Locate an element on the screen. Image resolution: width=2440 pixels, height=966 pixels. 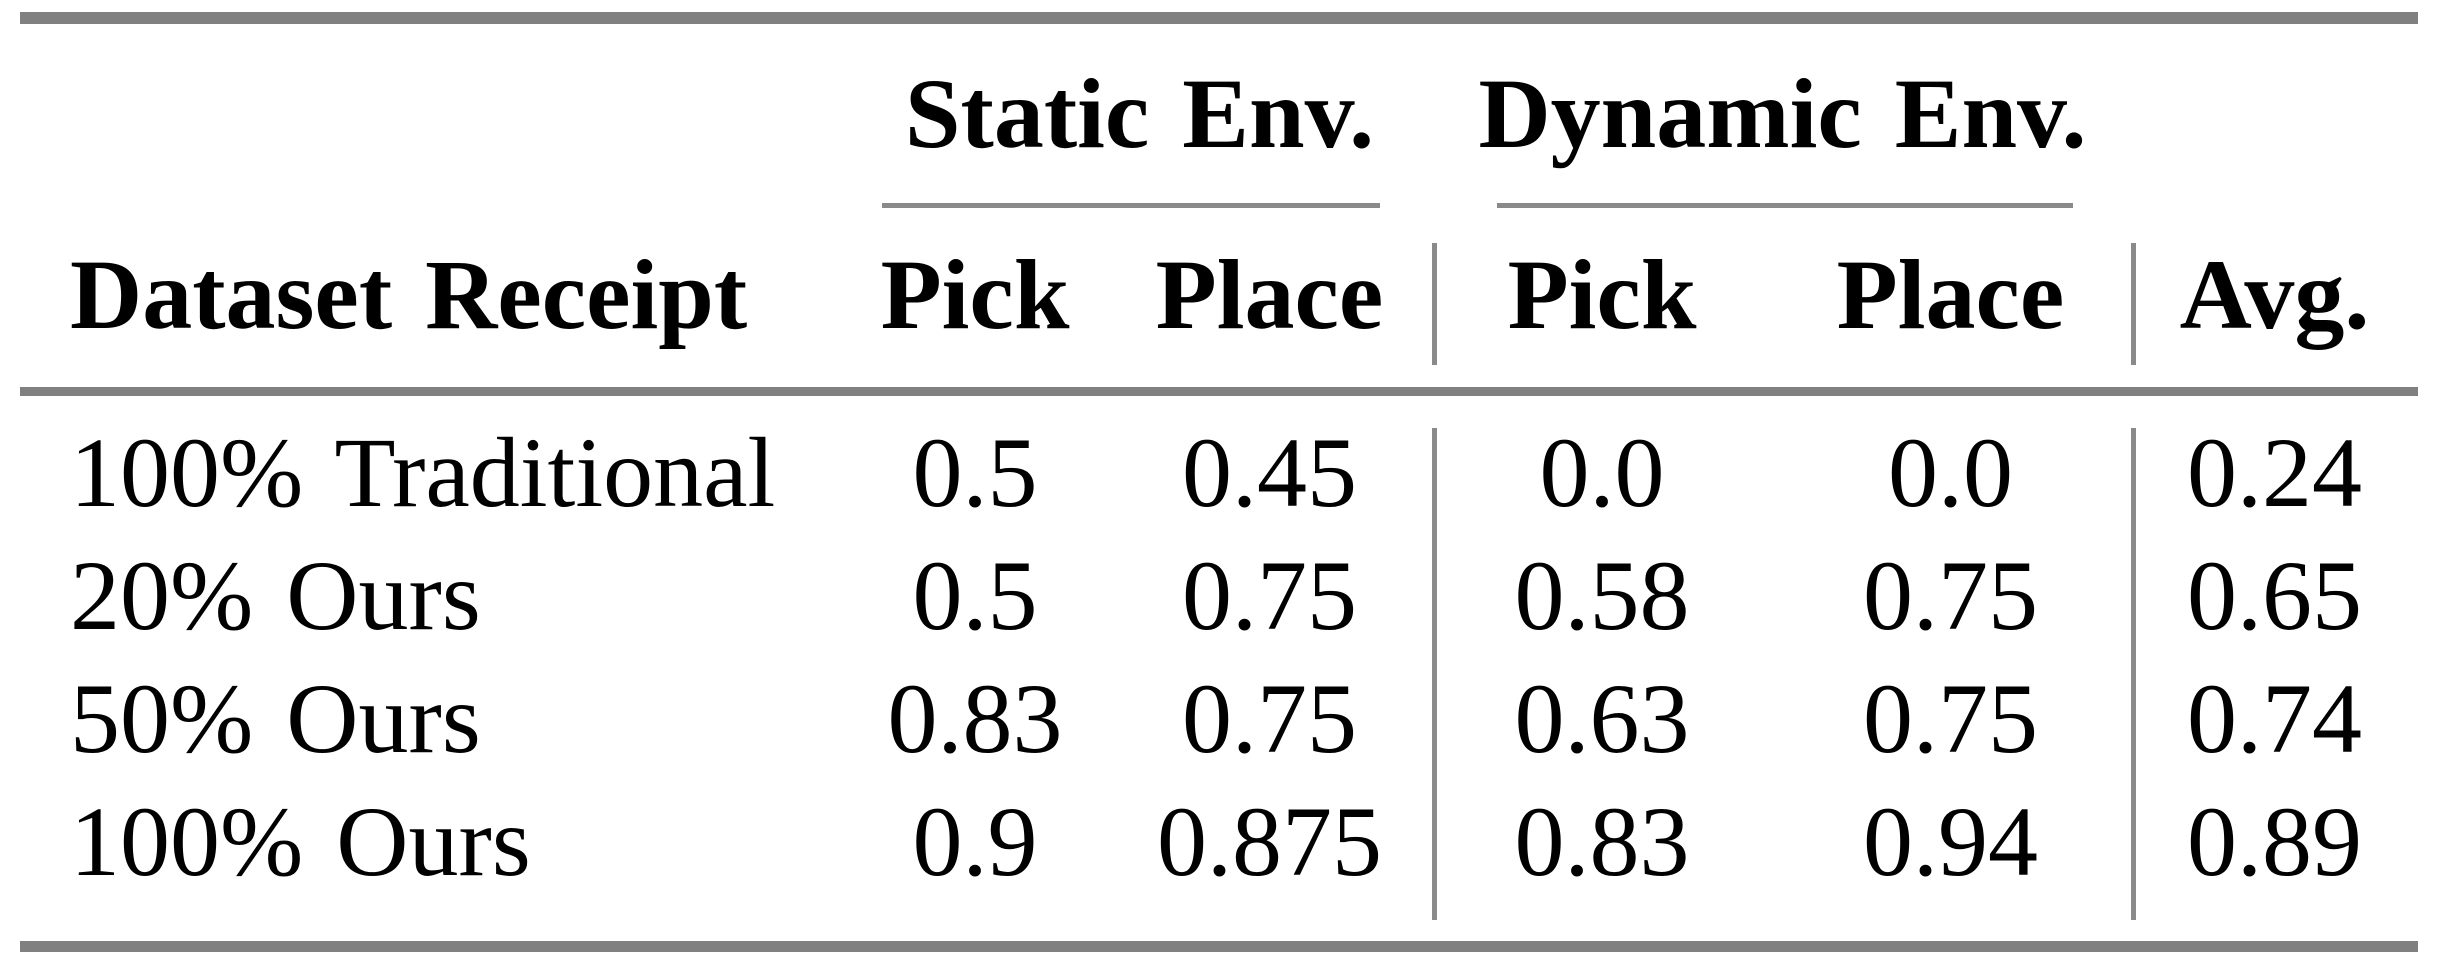
cell-dynamic-pick: 0.63 is located at coordinates (1602, 718).